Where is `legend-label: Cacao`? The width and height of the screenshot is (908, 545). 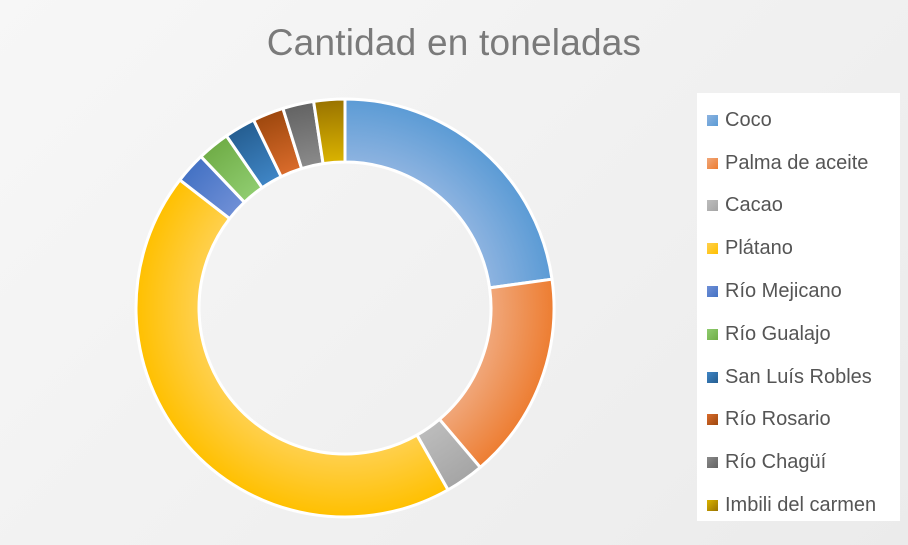 legend-label: Cacao is located at coordinates (754, 205).